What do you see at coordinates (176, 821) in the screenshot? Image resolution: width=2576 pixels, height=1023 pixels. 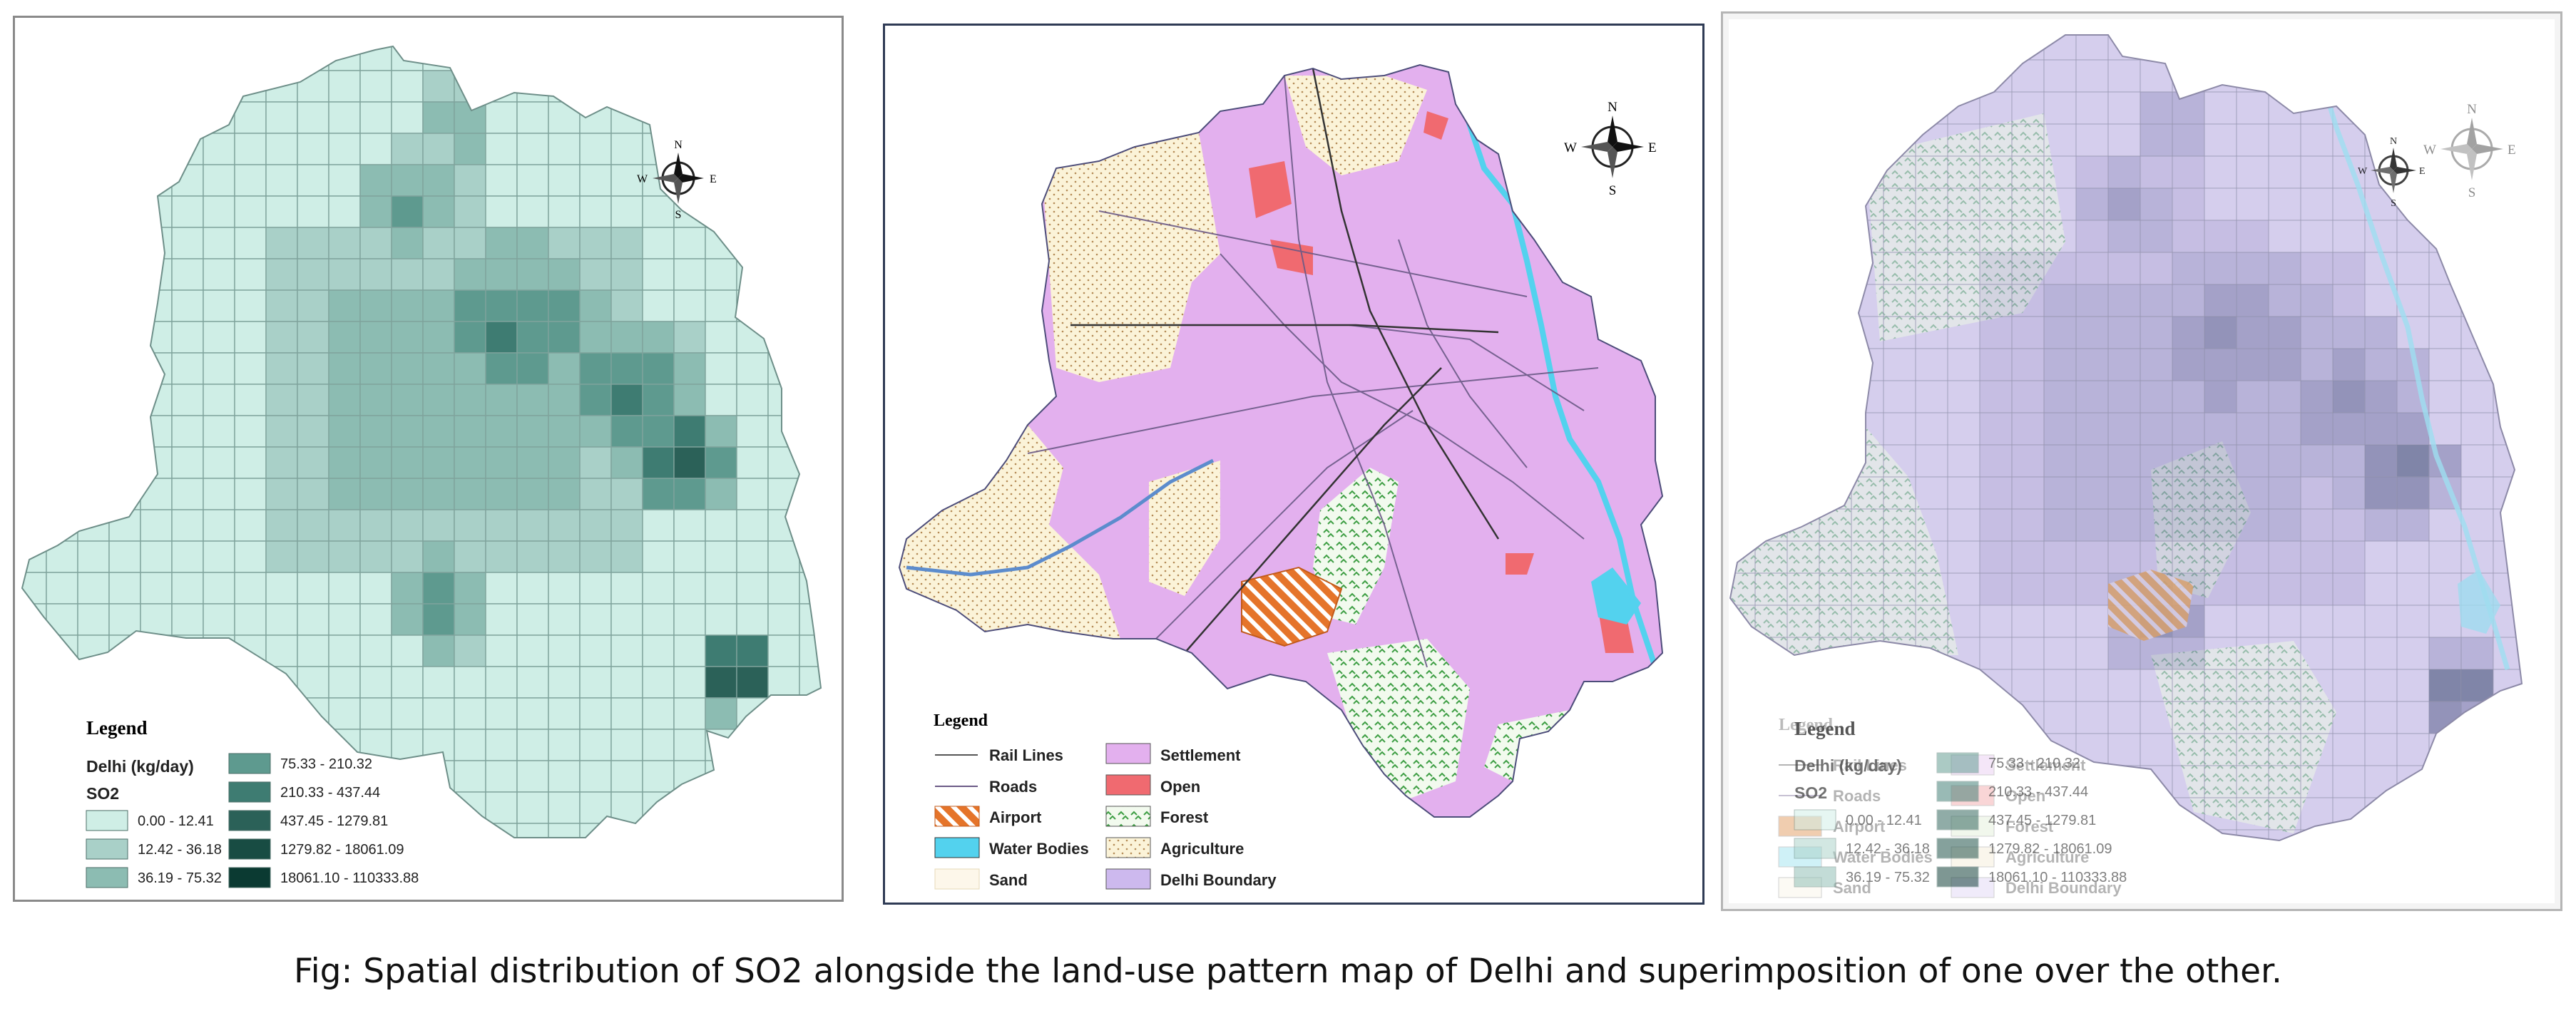 I see `so2-legend-label: 0.00 - 12.41` at bounding box center [176, 821].